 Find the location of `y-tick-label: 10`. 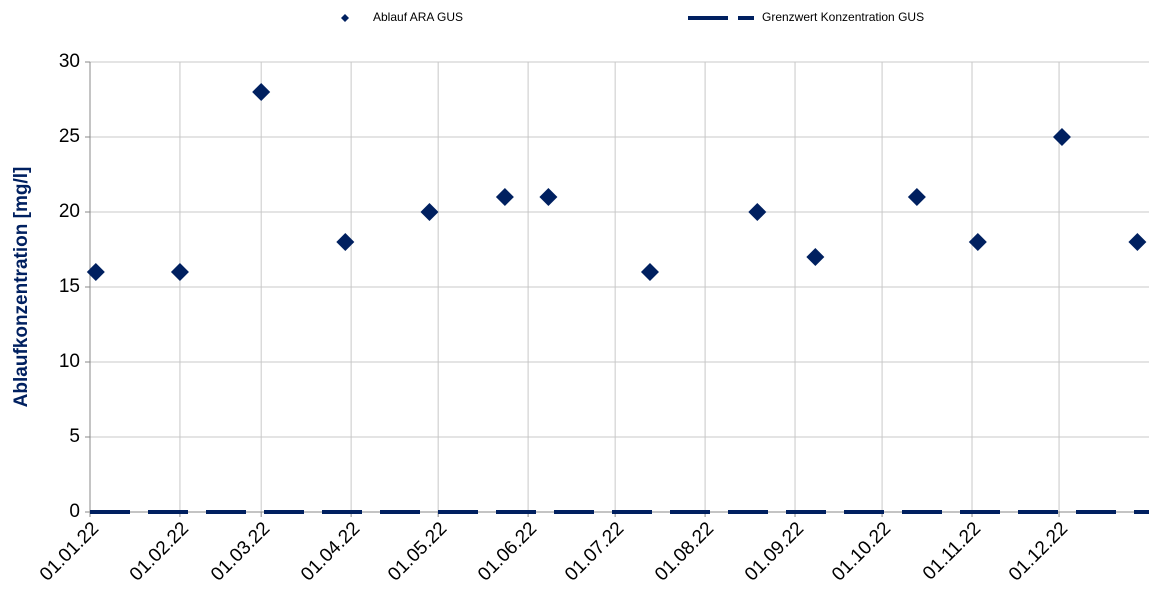

y-tick-label: 10 is located at coordinates (69, 361).